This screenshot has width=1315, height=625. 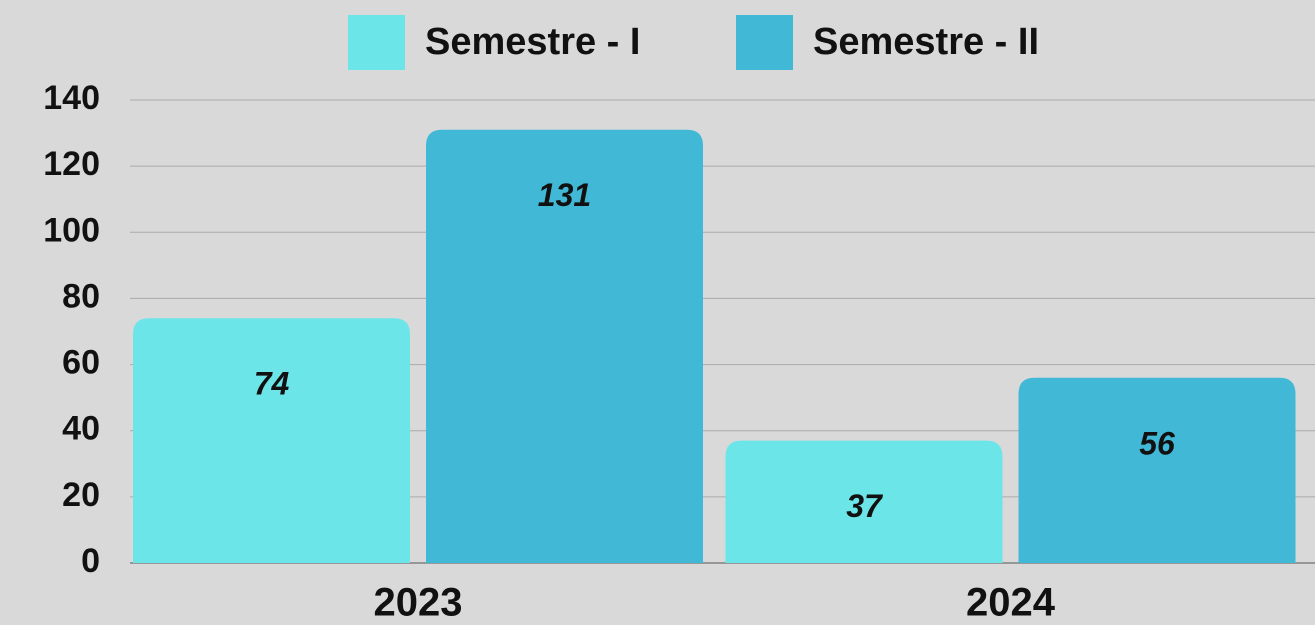 I want to click on y-tick-label: 120, so click(x=71, y=164).